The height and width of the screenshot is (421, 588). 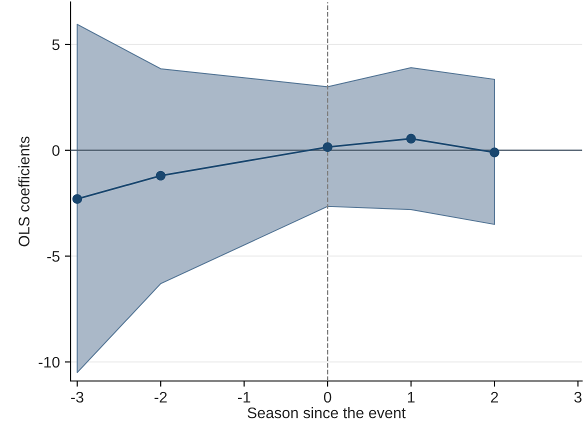 What do you see at coordinates (49, 362) in the screenshot?
I see `y-tick-label: -10` at bounding box center [49, 362].